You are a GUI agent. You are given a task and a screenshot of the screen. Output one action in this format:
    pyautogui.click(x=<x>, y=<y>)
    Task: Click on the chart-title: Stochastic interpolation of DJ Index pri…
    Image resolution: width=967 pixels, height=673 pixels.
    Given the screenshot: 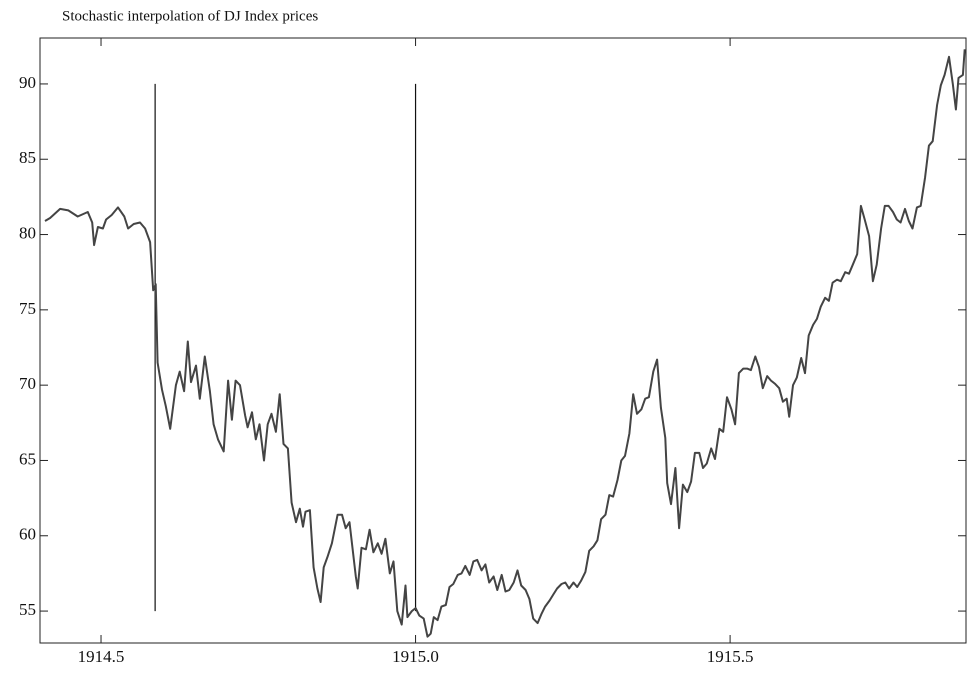 What is the action you would take?
    pyautogui.click(x=190, y=16)
    